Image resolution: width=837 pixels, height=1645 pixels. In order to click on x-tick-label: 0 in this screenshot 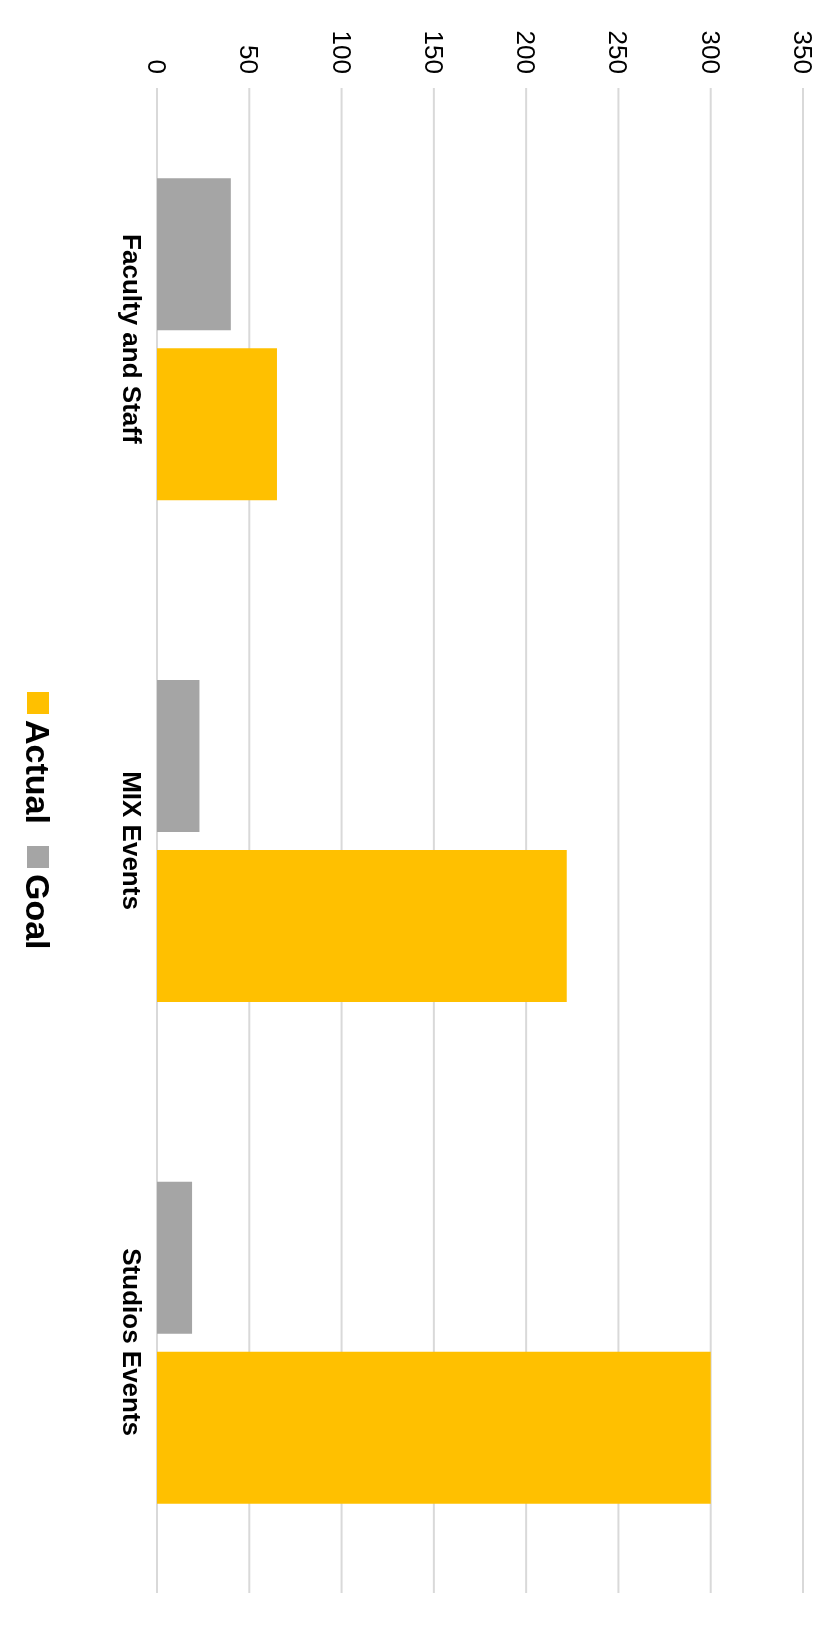, I will do `click(157, 66)`.